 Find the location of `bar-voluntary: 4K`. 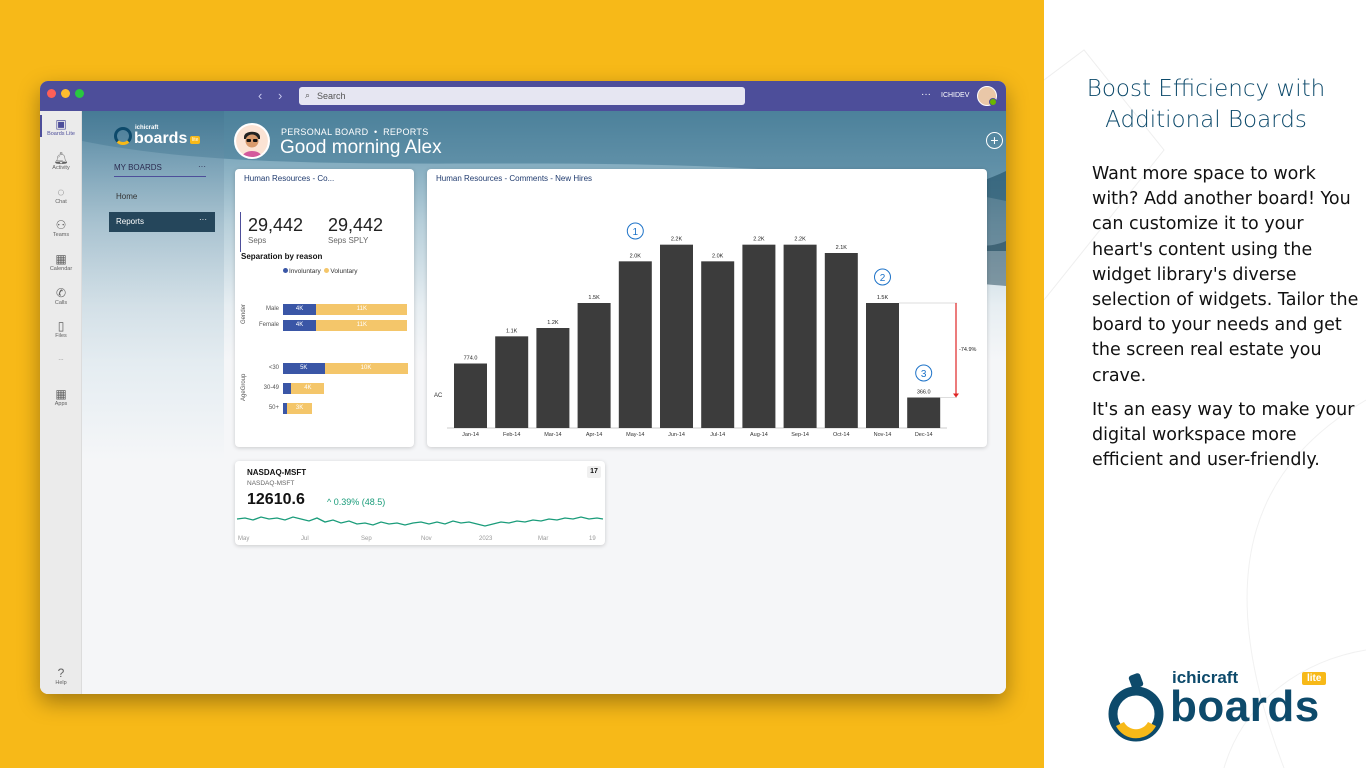

bar-voluntary: 4K is located at coordinates (308, 388).